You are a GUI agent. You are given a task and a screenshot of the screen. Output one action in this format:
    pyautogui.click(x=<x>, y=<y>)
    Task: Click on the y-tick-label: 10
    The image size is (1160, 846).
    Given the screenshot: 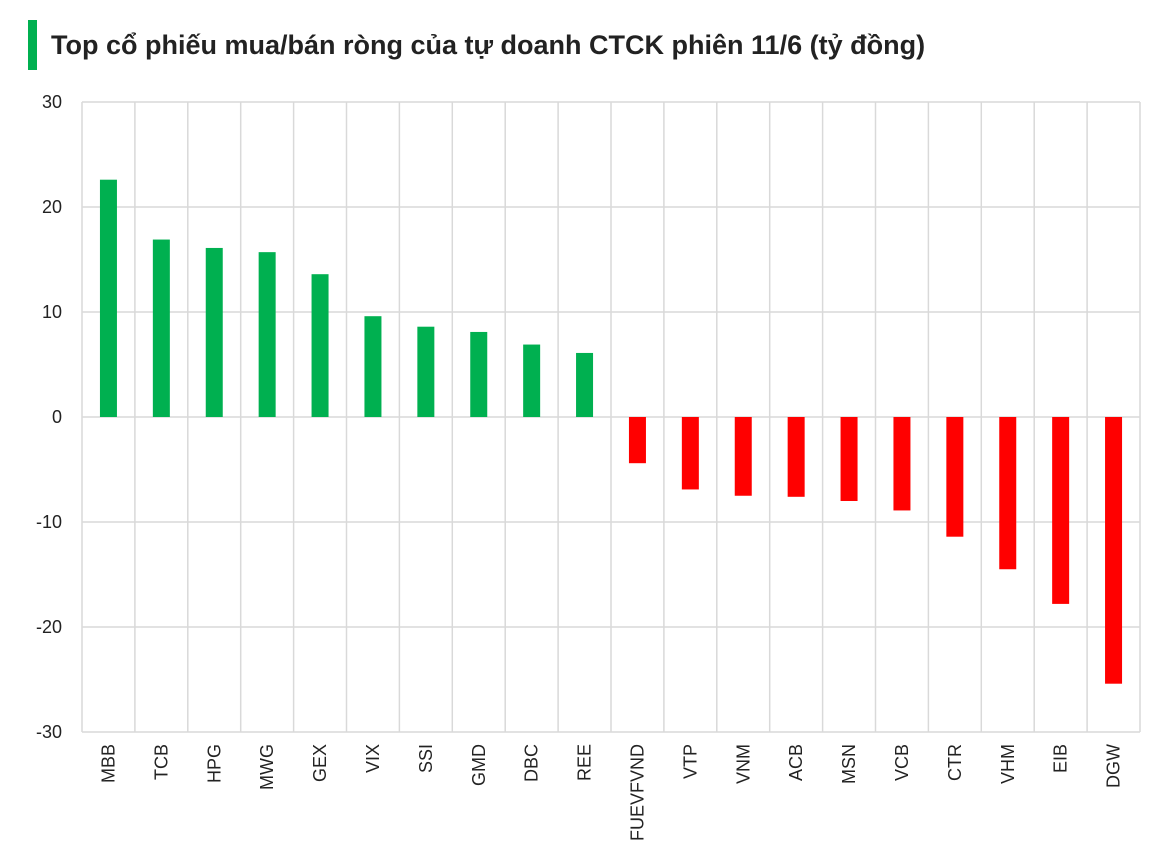 What is the action you would take?
    pyautogui.click(x=52, y=312)
    